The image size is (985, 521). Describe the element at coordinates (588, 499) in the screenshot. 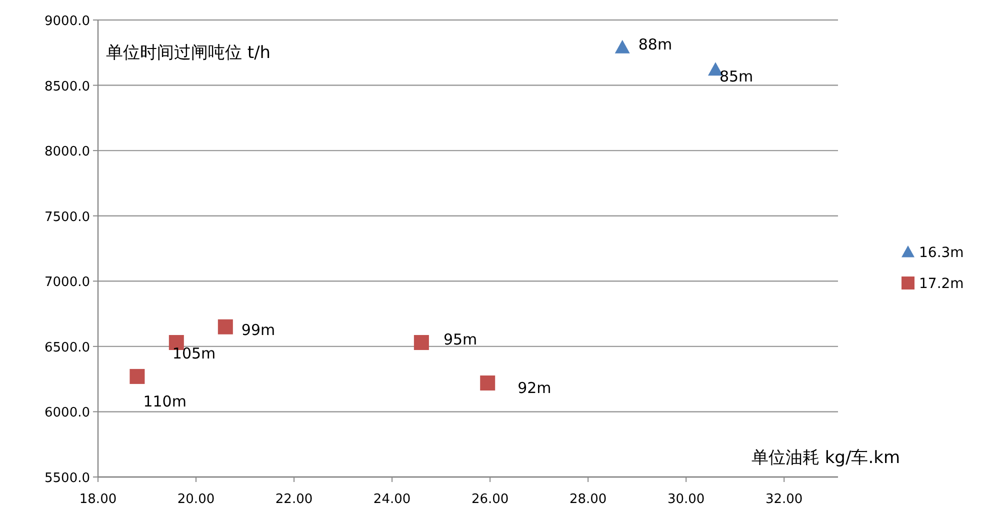

I see `x-tick-label: 28.00` at that location.